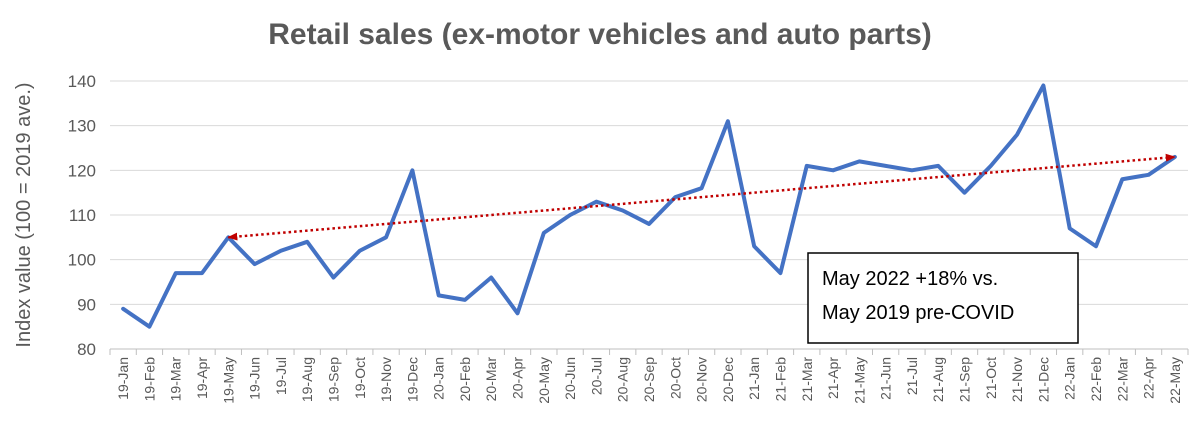 The image size is (1200, 430). Describe the element at coordinates (518, 378) in the screenshot. I see `x-tick-label: 20-Apr` at that location.